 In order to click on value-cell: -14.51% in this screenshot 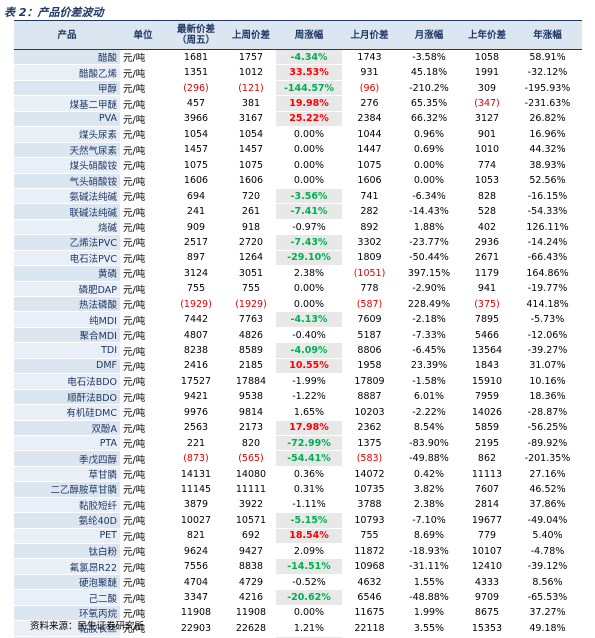, I will do `click(309, 566)`.